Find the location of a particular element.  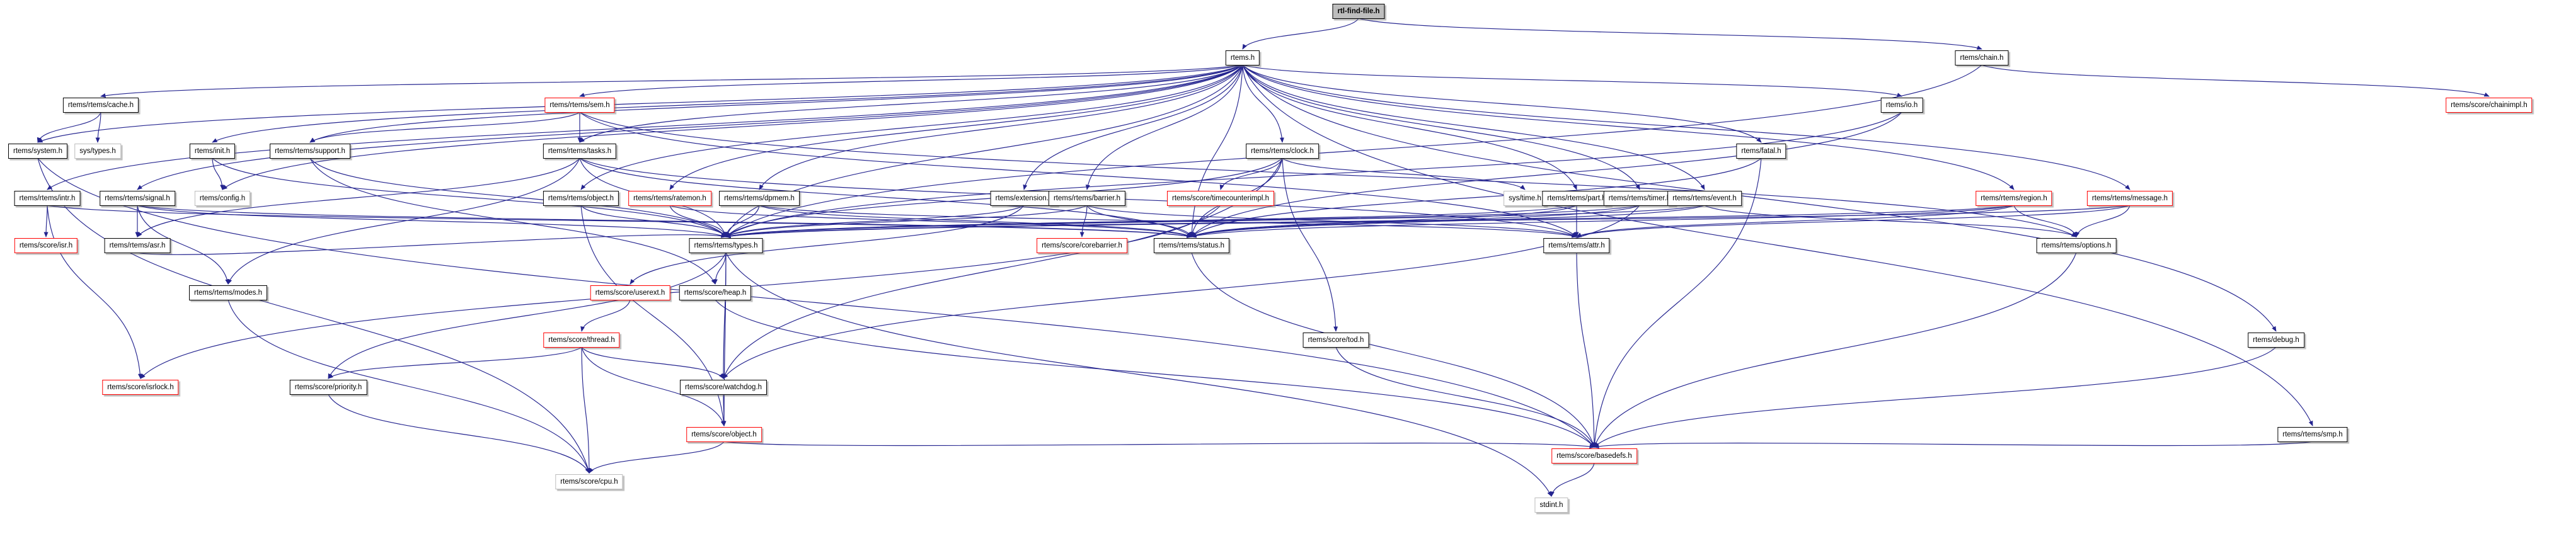

node-isrlock: rtems/score/isrlock.h is located at coordinates (140, 387).